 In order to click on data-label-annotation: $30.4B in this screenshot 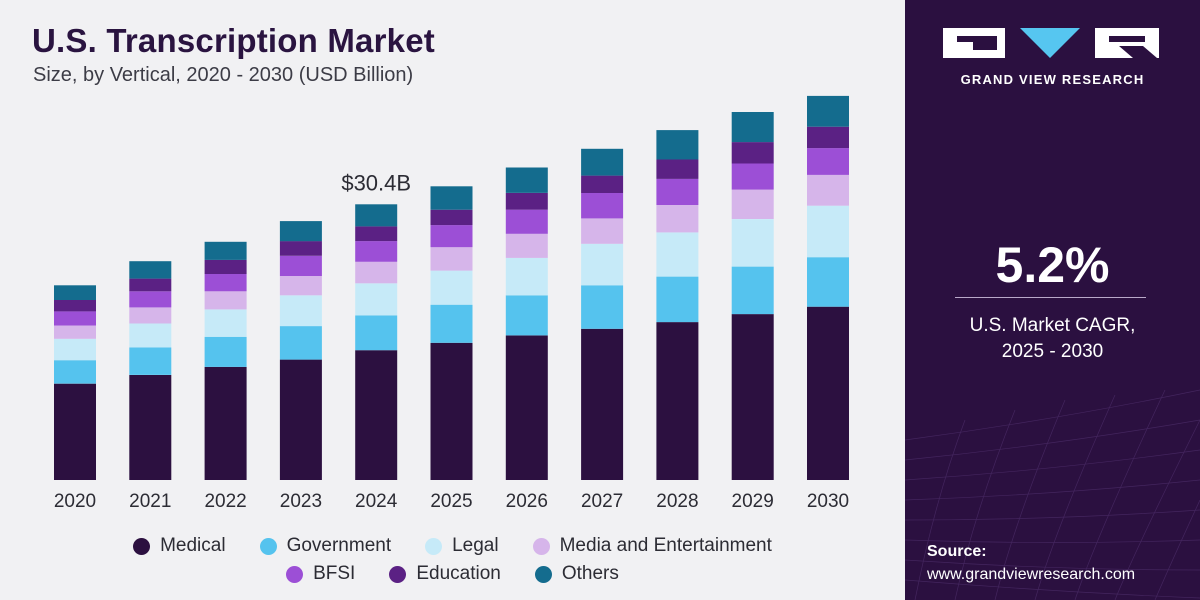, I will do `click(376, 182)`.